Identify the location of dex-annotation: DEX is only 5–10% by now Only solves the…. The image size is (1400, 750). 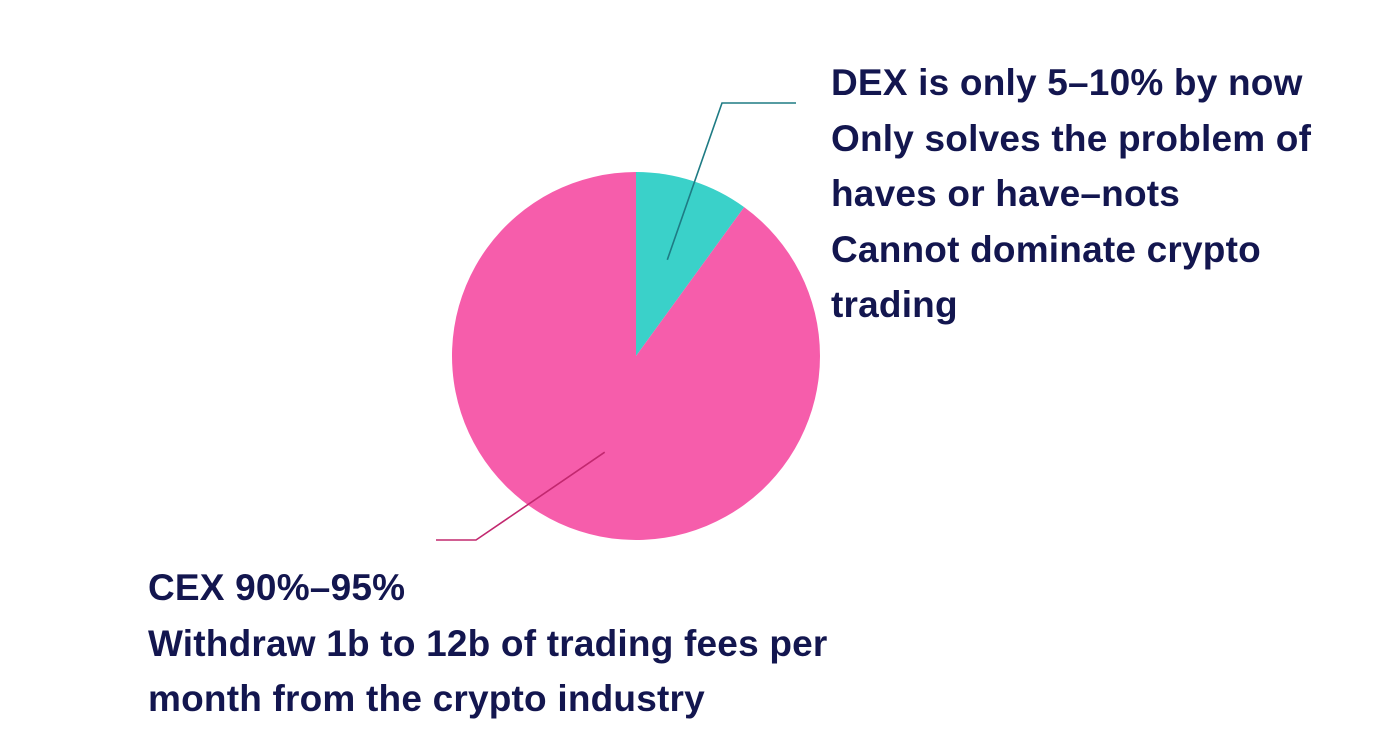
(1071, 194).